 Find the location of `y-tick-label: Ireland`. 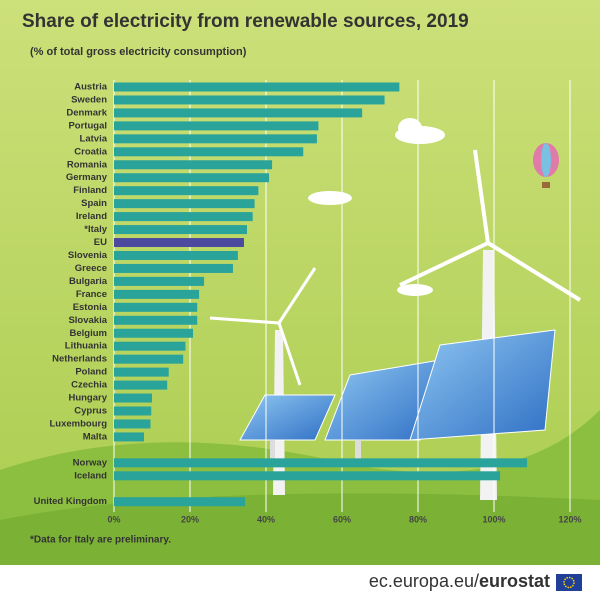

y-tick-label: Ireland is located at coordinates (91, 216).